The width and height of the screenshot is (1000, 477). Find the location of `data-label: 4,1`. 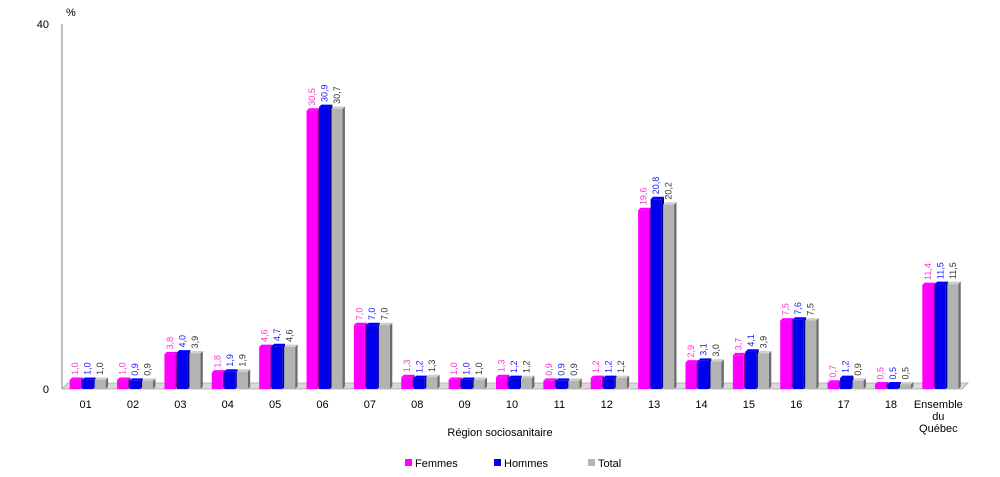

data-label: 4,1 is located at coordinates (751, 340).